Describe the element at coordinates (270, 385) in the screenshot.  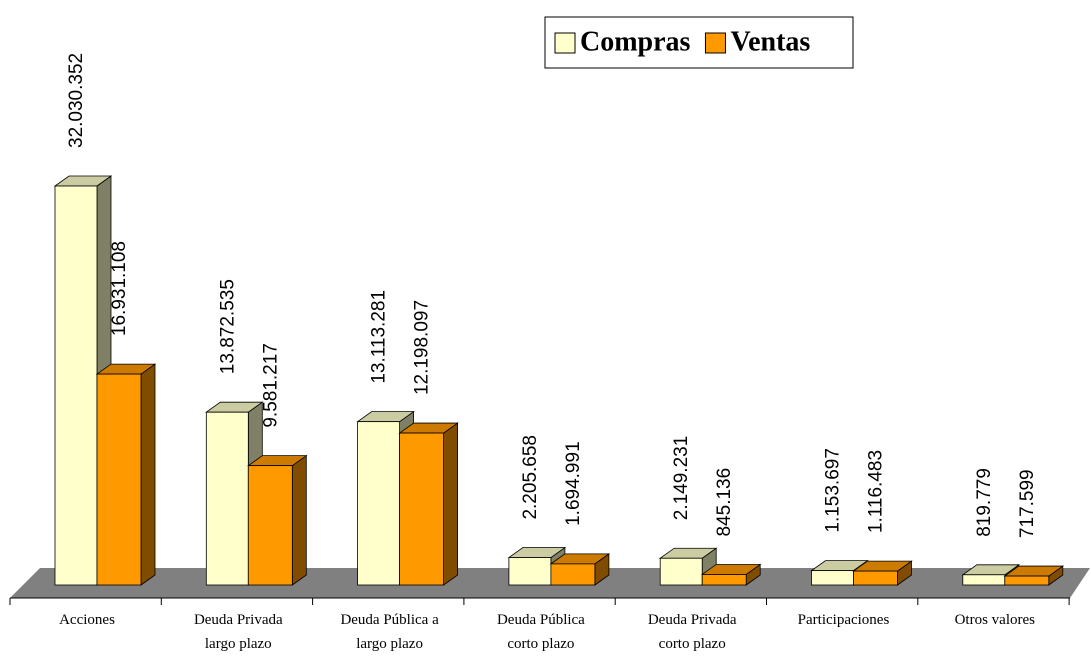
I see `value-label: 9.581.217` at that location.